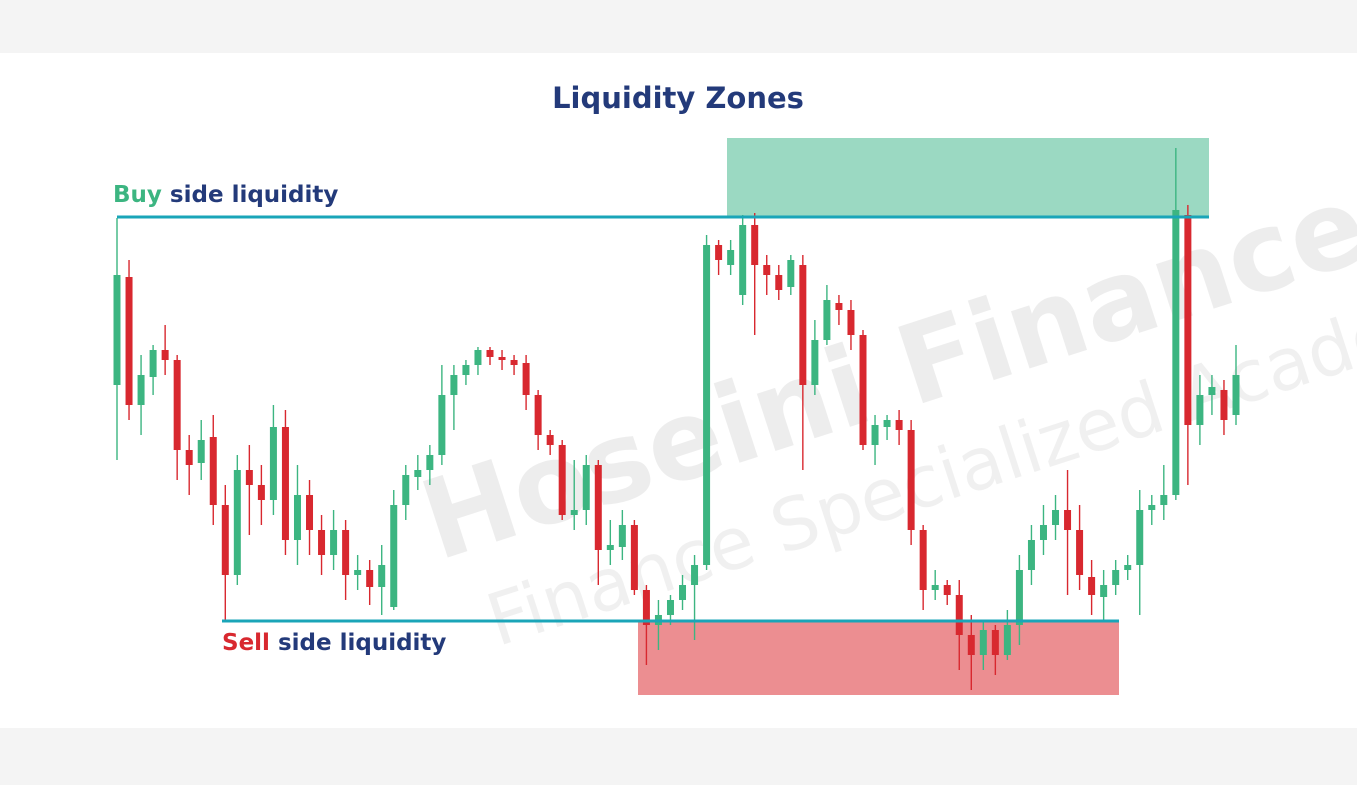  I want to click on chart-title: Liquidity Zones, so click(678, 98).